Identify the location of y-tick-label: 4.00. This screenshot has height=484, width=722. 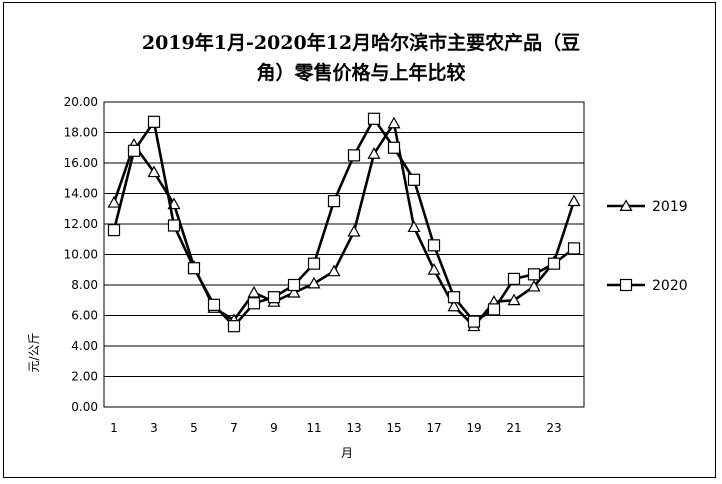
(84, 346).